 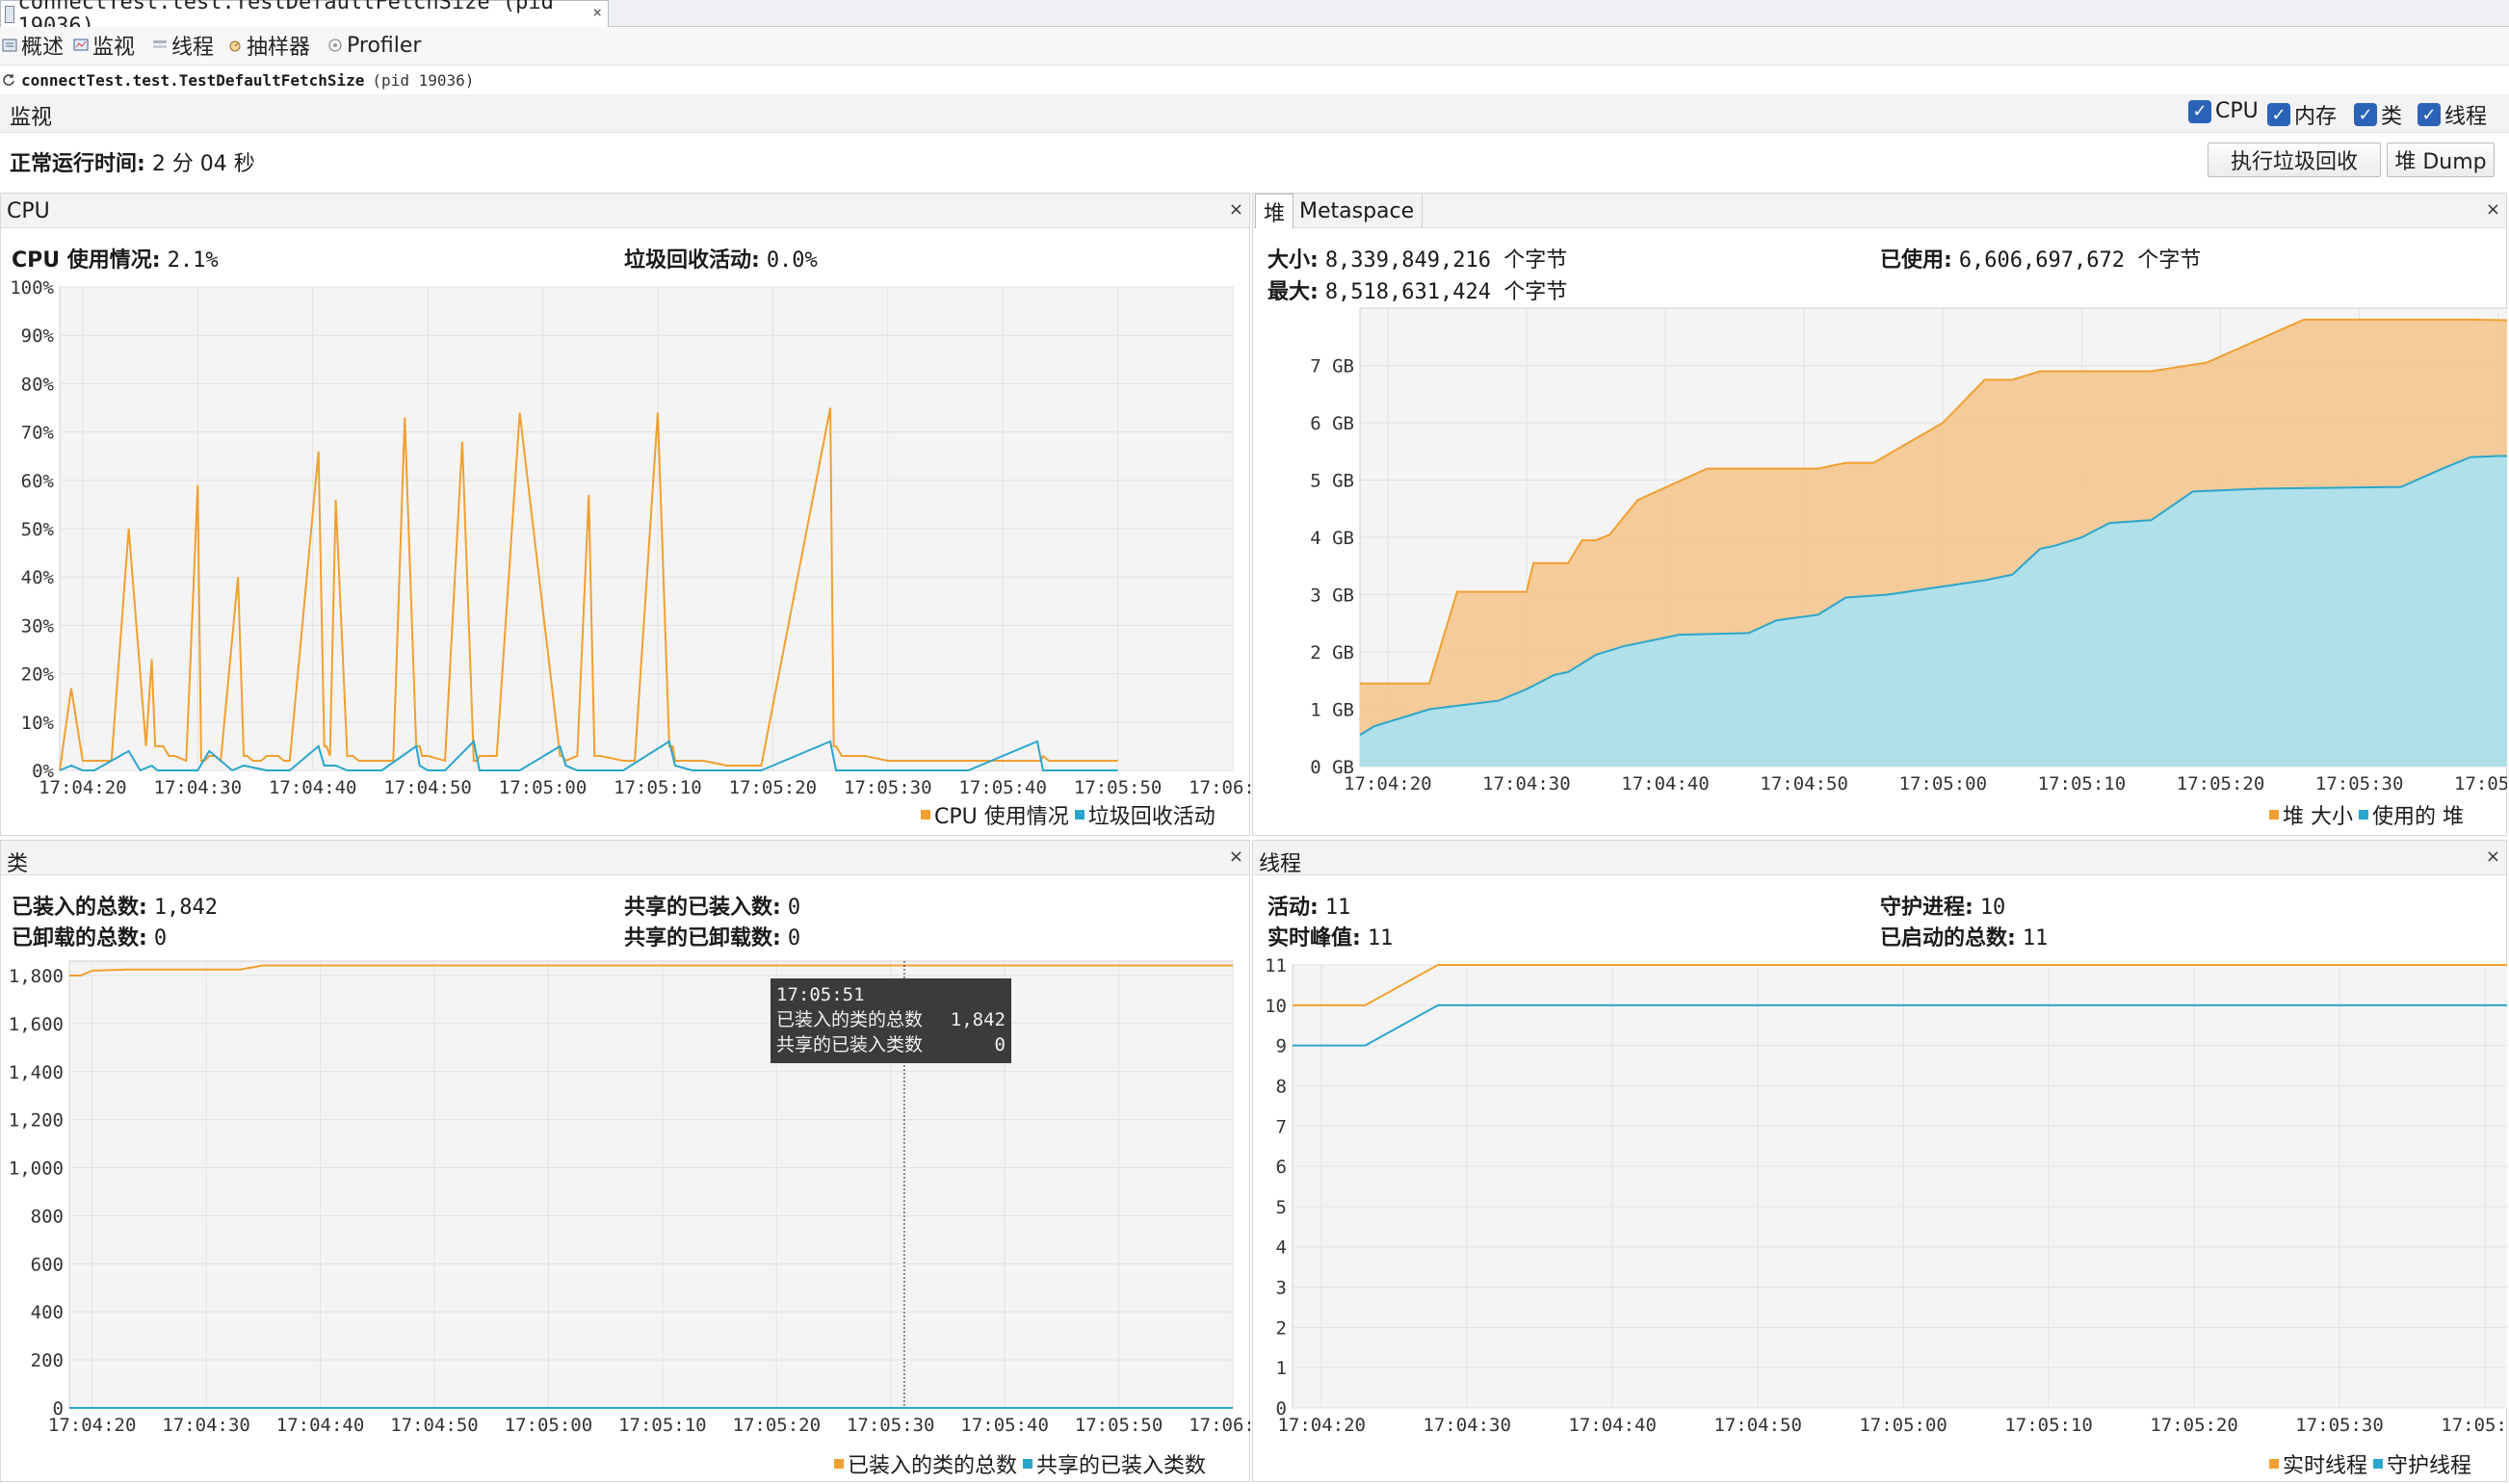 I want to click on shared-loaded-label: 共享的已装入数:, so click(x=702, y=908).